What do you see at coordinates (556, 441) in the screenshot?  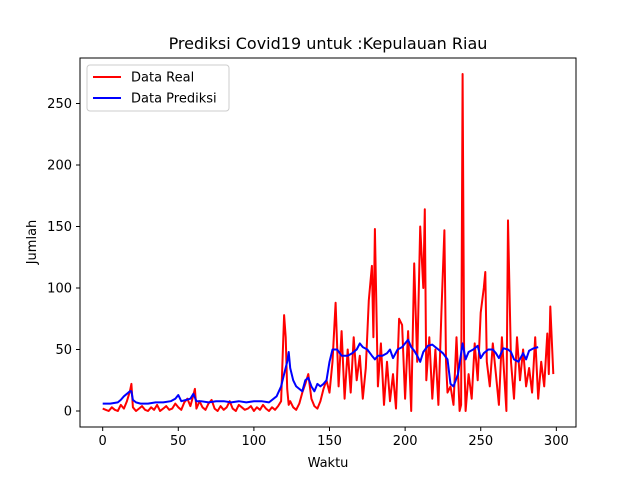 I see `x-tick-label: 300` at bounding box center [556, 441].